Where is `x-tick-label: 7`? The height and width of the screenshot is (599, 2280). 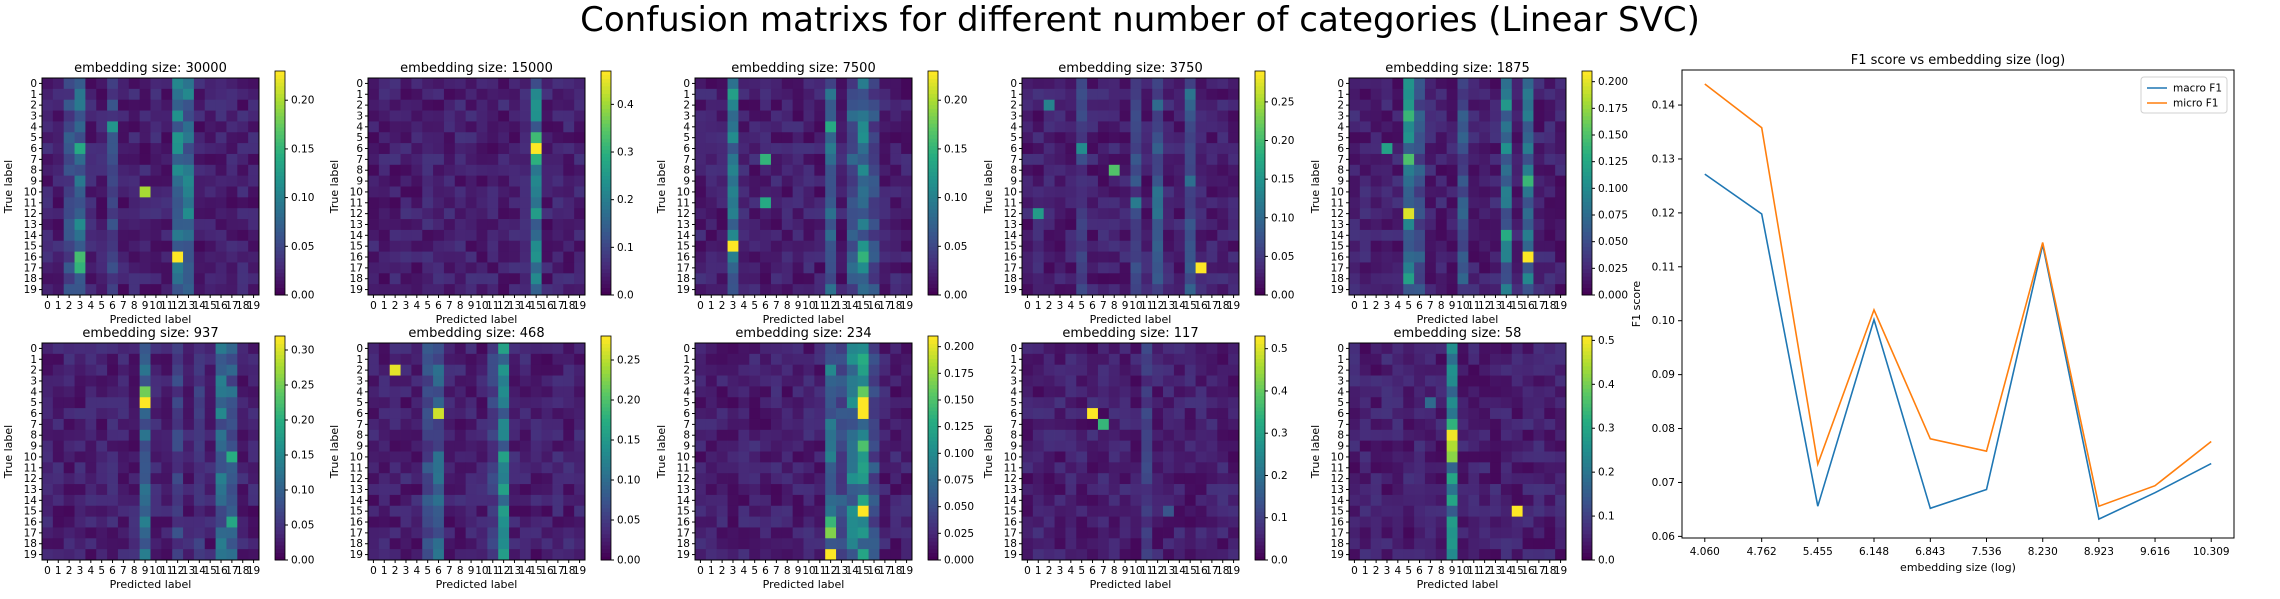
x-tick-label: 7 is located at coordinates (123, 306).